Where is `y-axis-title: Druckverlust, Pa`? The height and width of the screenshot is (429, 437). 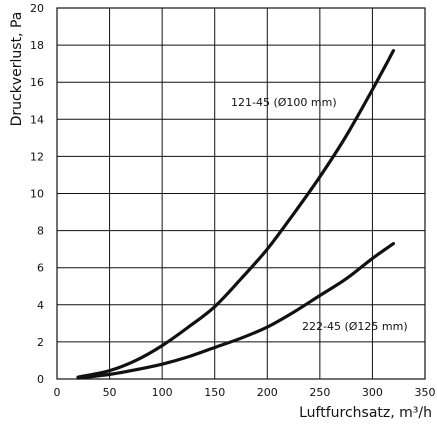 y-axis-title: Druckverlust, Pa is located at coordinates (17, 69).